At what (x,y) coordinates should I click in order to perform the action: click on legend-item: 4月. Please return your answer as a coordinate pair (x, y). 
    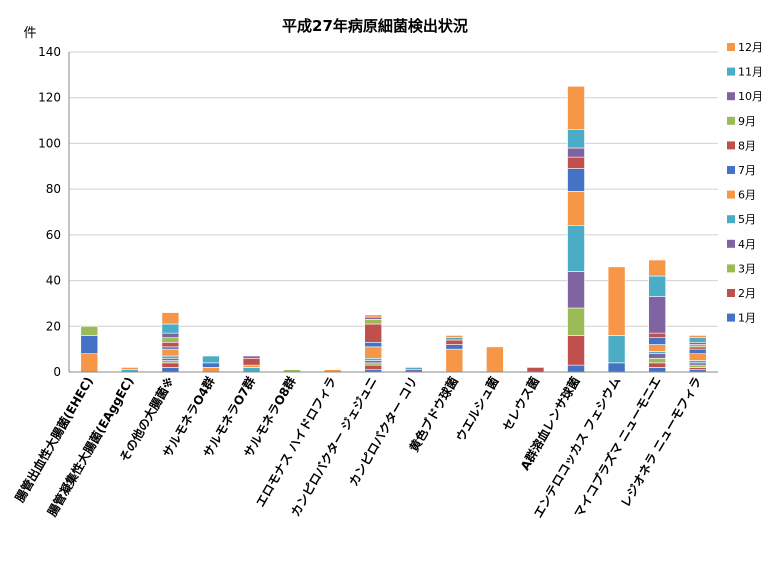
    Looking at the image, I should click on (741, 244).